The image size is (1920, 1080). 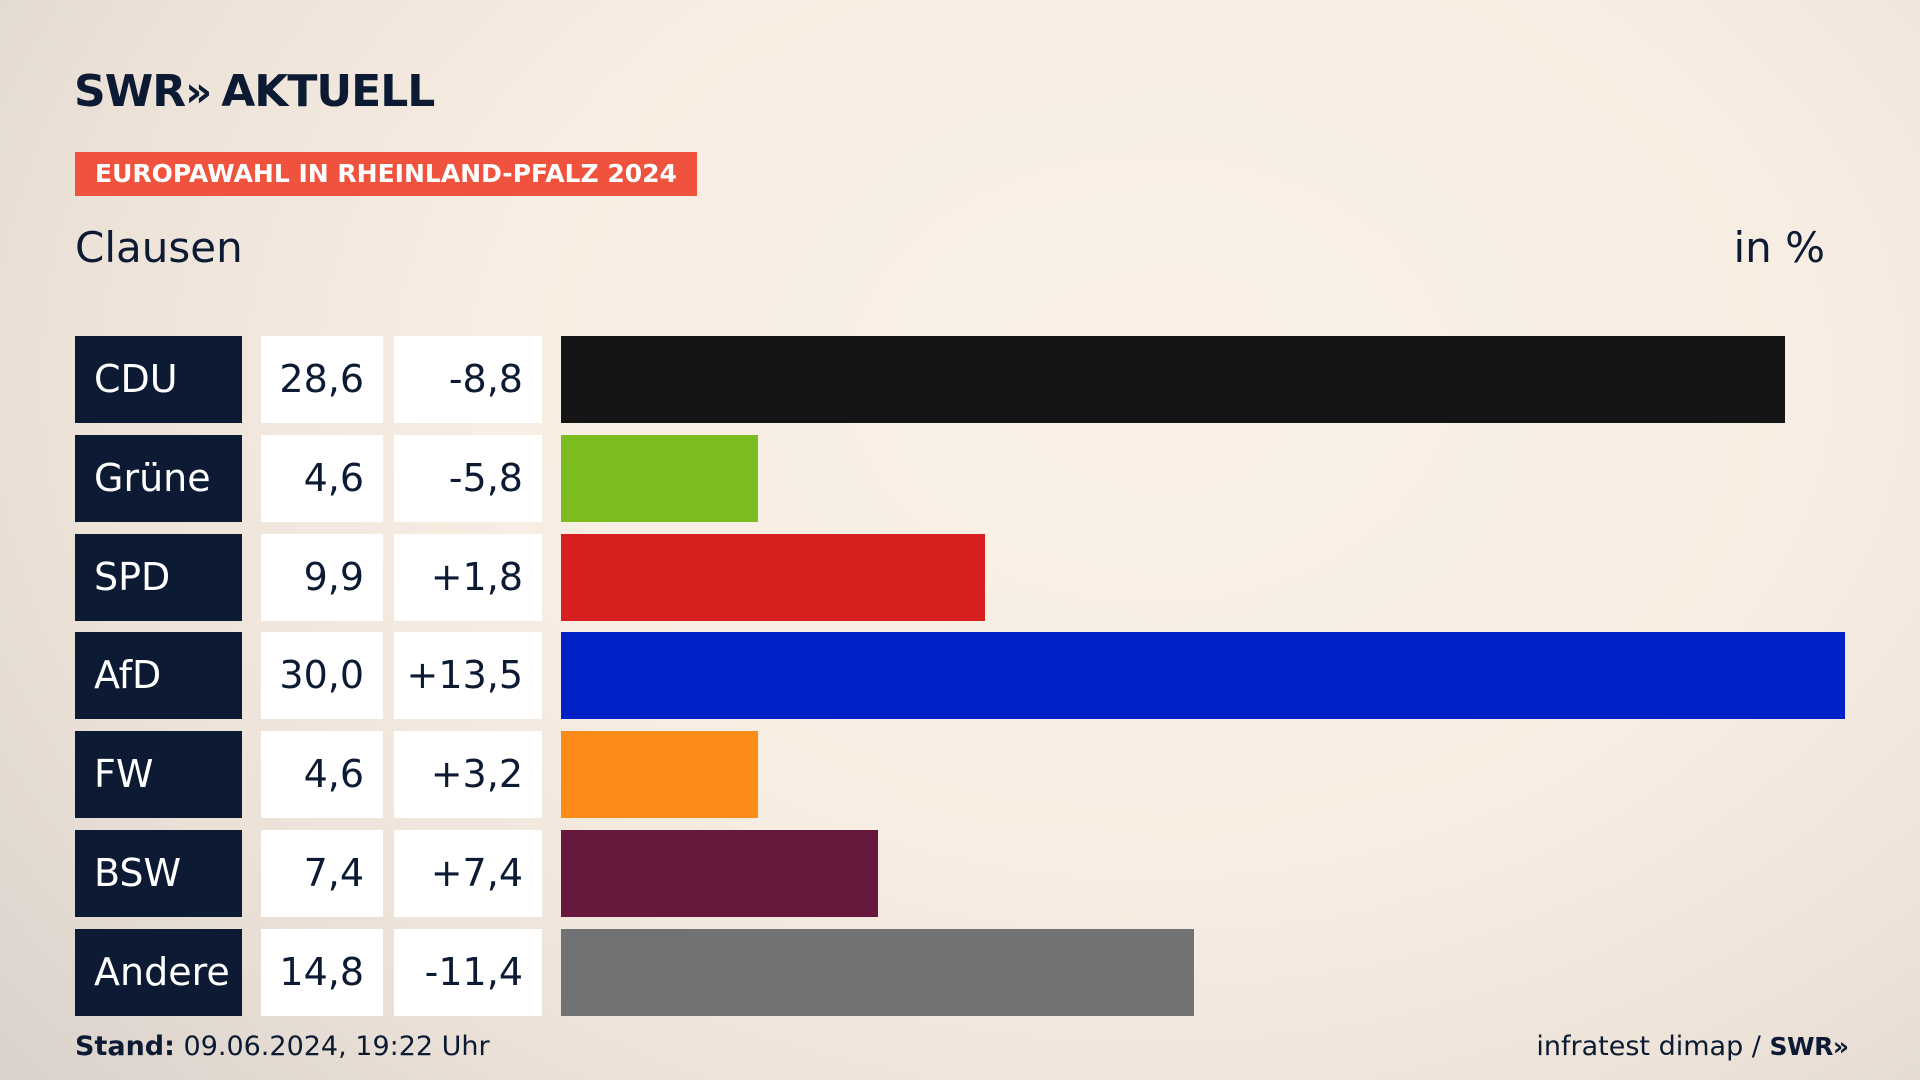 I want to click on share-value: 7,4, so click(x=322, y=873).